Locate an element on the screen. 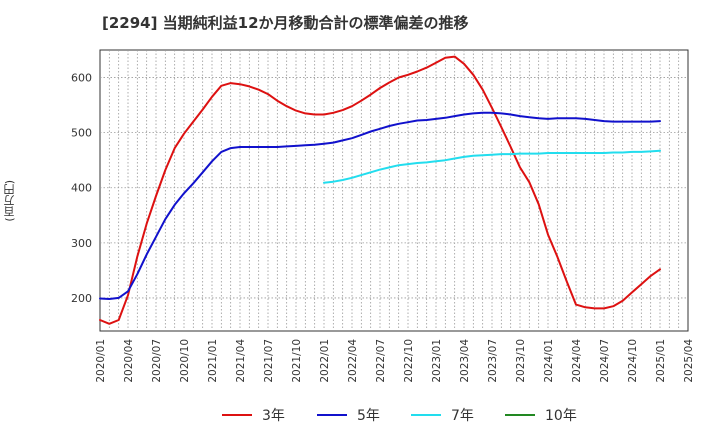  y-tick-label: 200 is located at coordinates (81, 298).